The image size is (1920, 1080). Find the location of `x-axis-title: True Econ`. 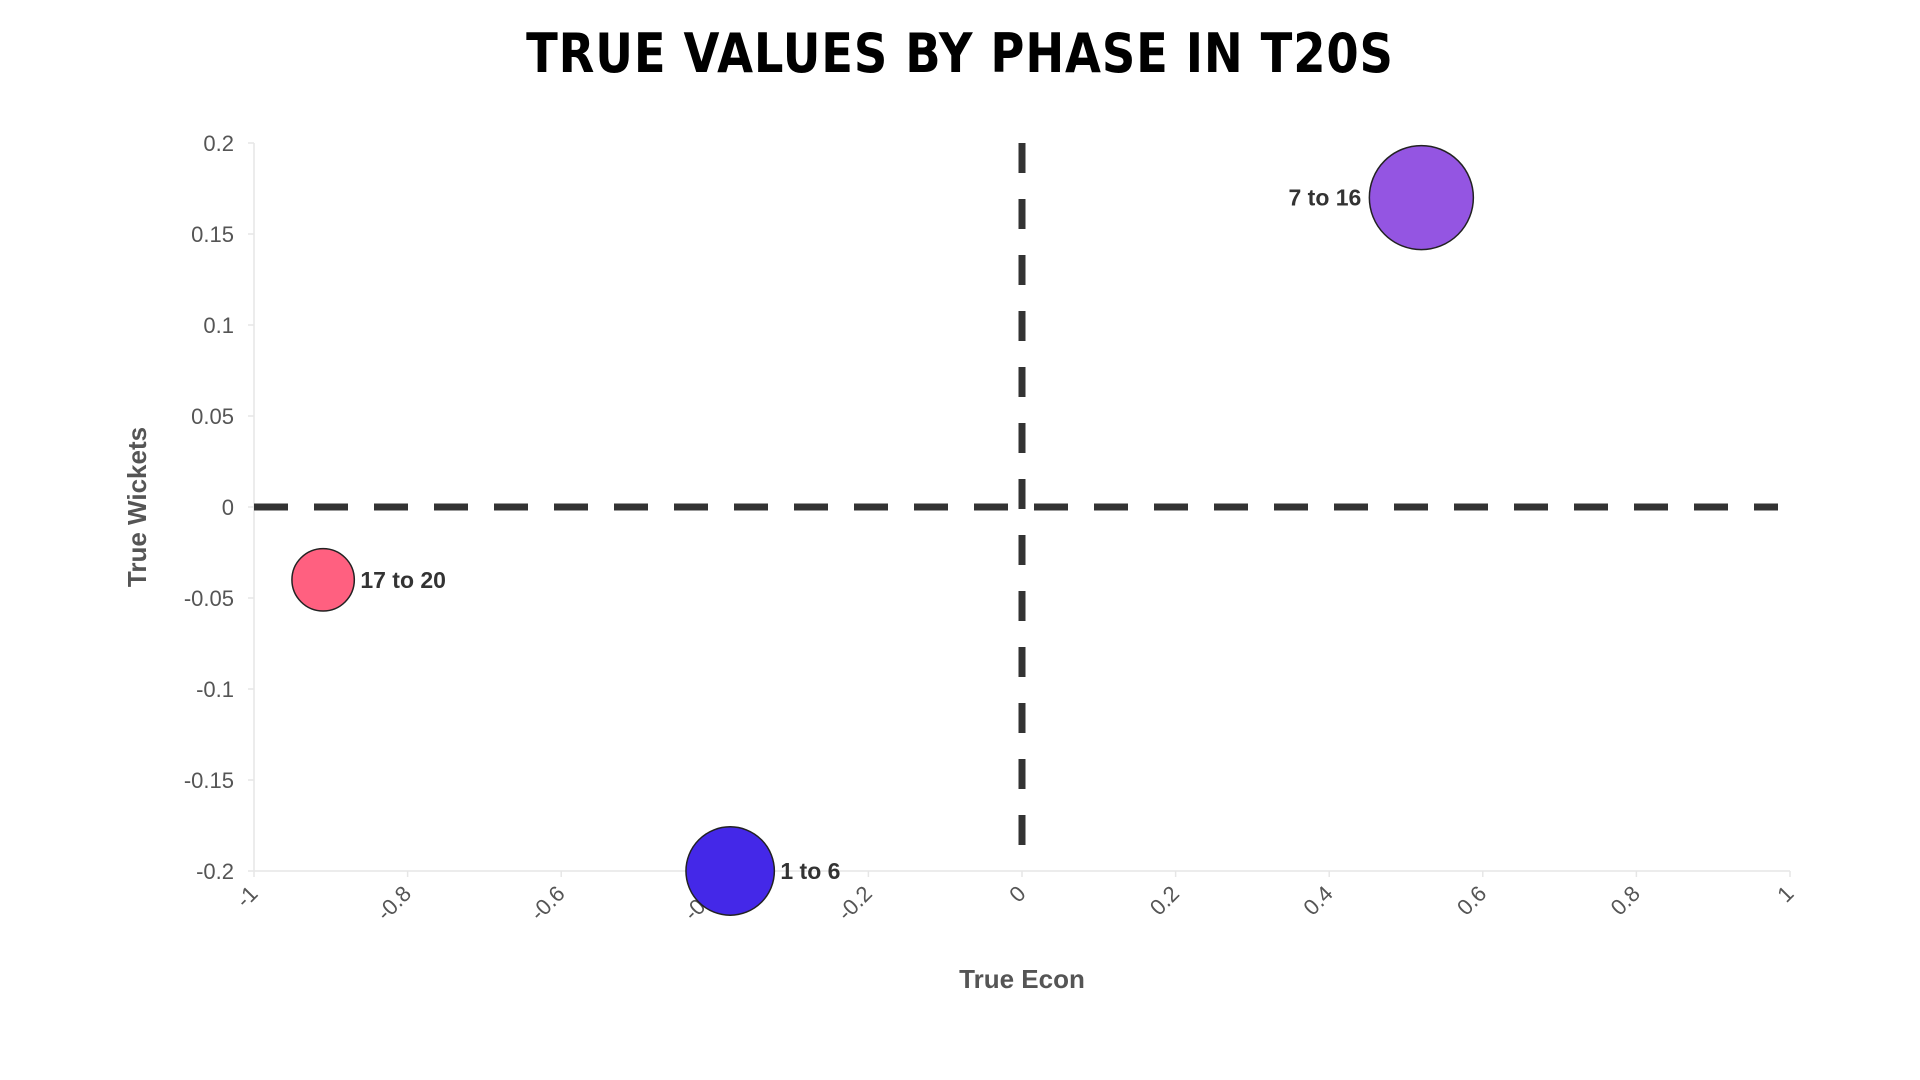

x-axis-title: True Econ is located at coordinates (1022, 979).